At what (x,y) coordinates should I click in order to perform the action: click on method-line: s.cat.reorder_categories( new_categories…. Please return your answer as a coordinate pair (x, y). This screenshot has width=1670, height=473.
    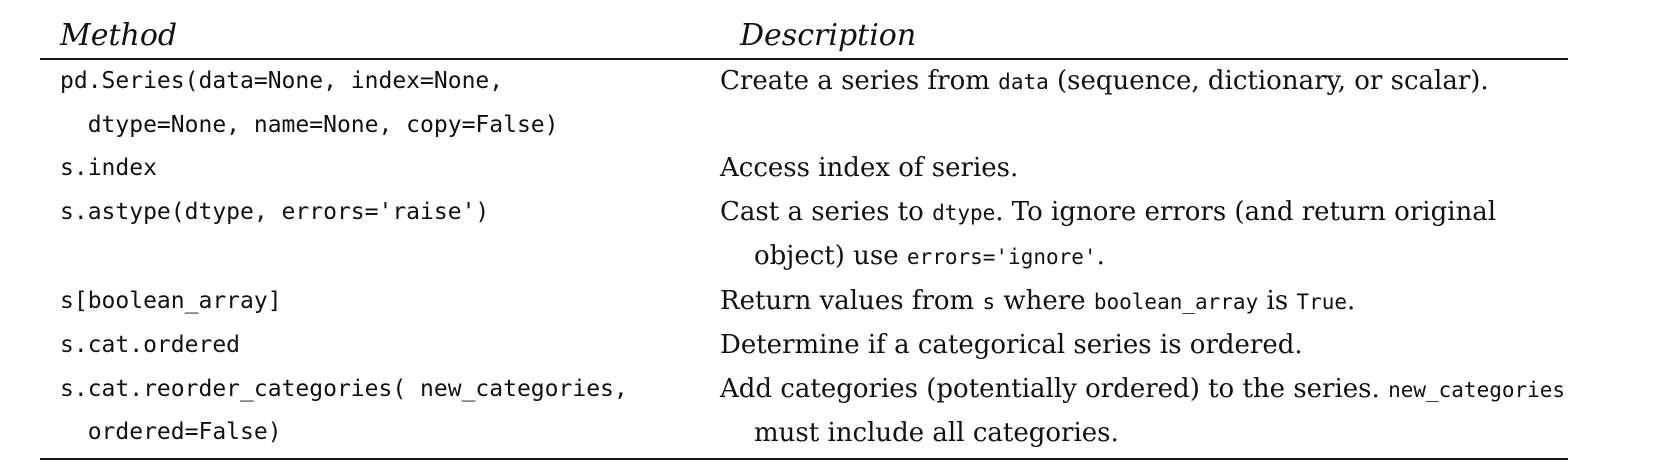
    Looking at the image, I should click on (344, 388).